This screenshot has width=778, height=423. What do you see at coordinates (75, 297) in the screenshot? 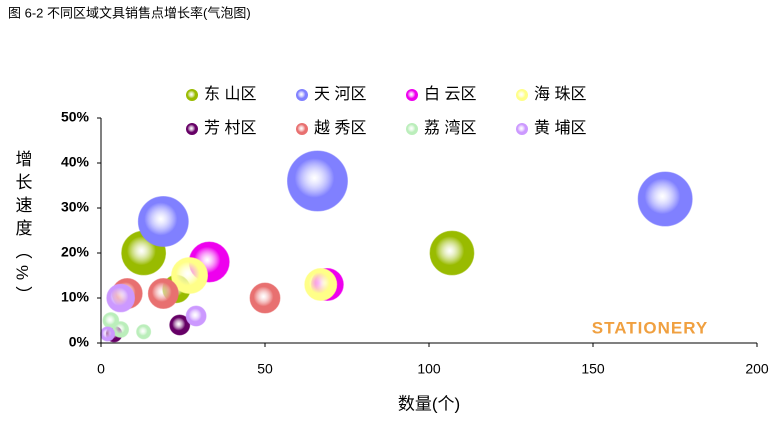
I see `y-tick-label: 10%` at bounding box center [75, 297].